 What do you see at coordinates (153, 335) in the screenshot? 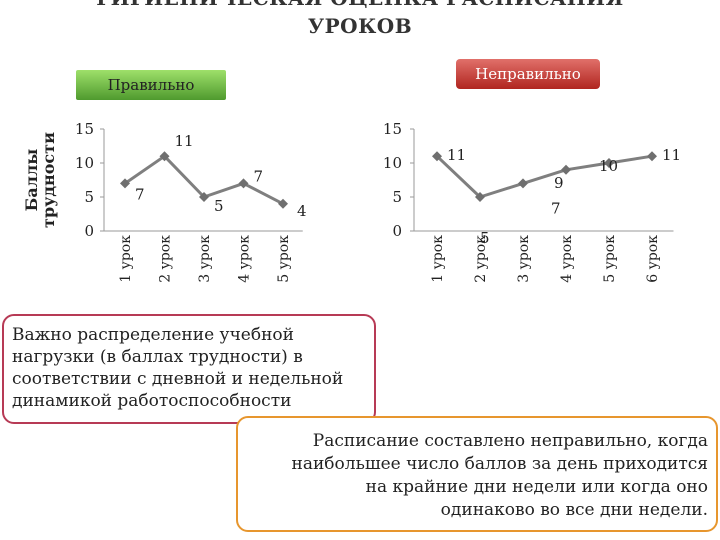
I see `note-workload-line: Важно распределение учебной` at bounding box center [153, 335].